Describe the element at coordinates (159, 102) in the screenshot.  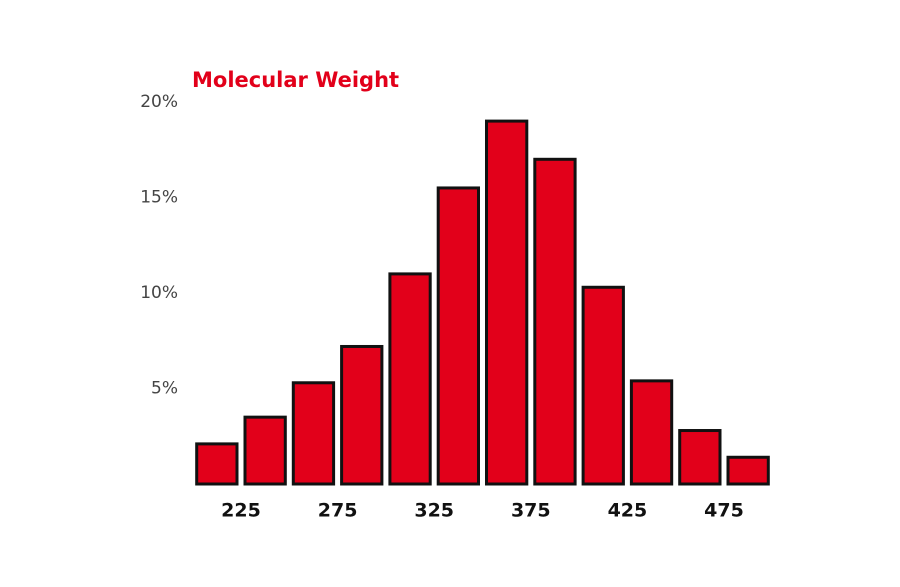
I see `y-tick-label: 20%` at that location.